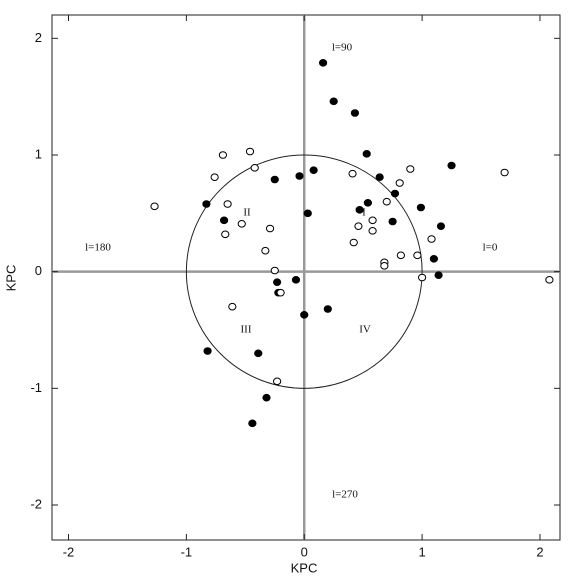 The image size is (570, 579). What do you see at coordinates (365, 330) in the screenshot?
I see `annotation: IV` at bounding box center [365, 330].